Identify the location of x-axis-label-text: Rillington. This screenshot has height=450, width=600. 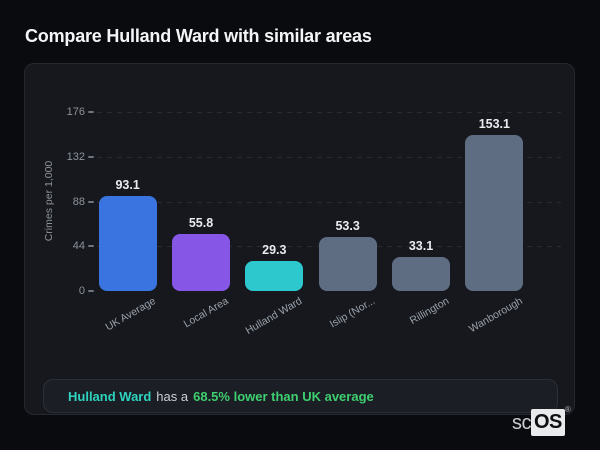
(429, 311).